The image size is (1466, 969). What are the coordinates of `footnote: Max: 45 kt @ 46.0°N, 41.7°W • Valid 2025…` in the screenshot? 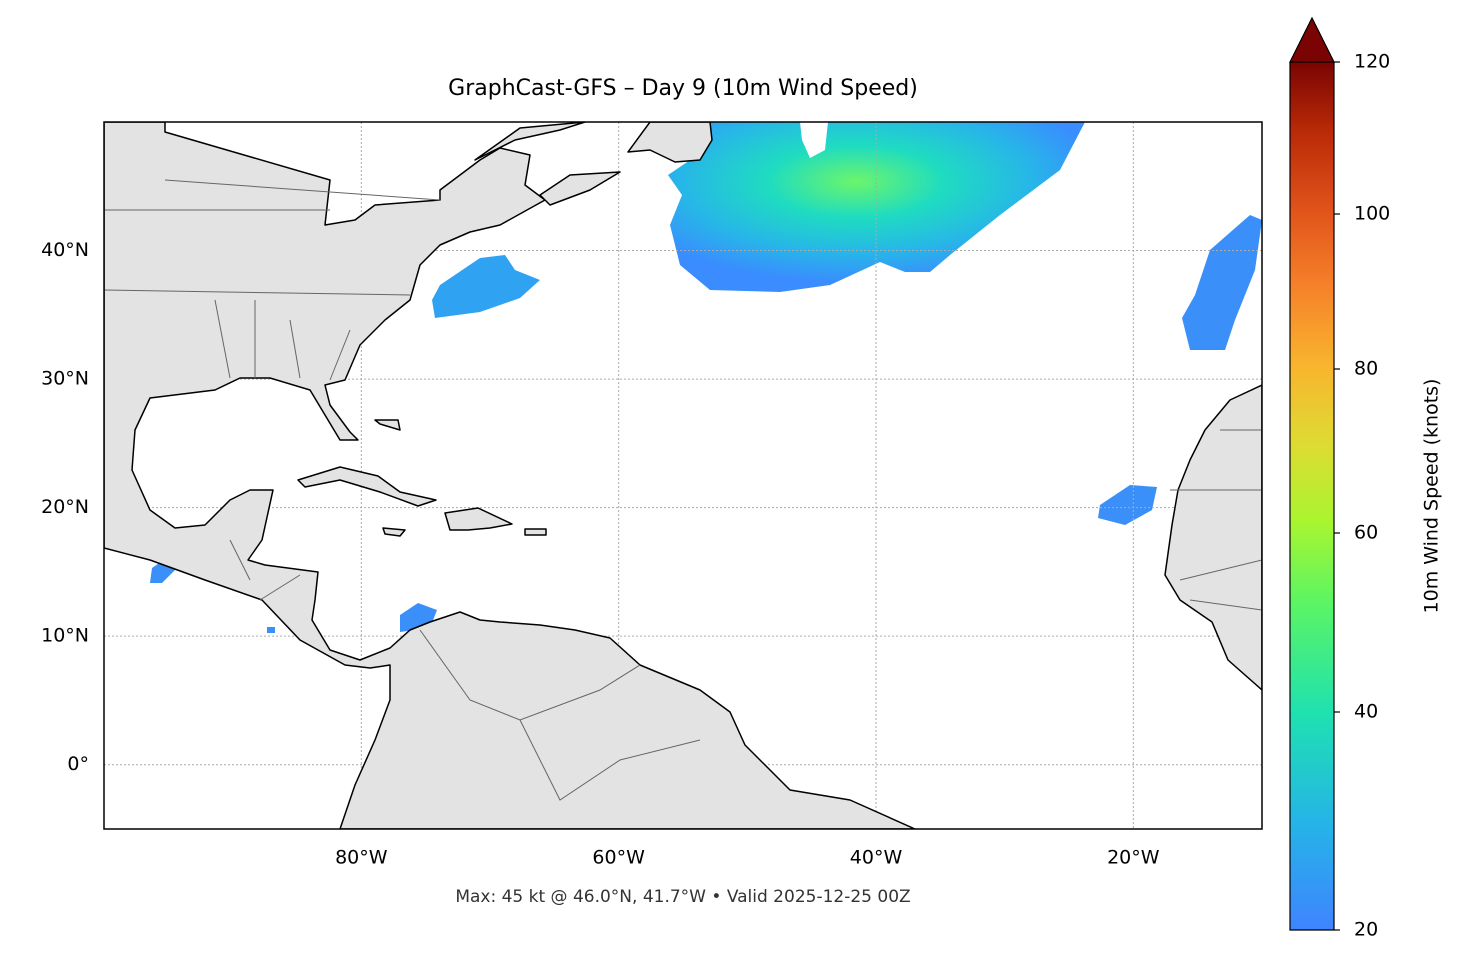 It's located at (682, 897).